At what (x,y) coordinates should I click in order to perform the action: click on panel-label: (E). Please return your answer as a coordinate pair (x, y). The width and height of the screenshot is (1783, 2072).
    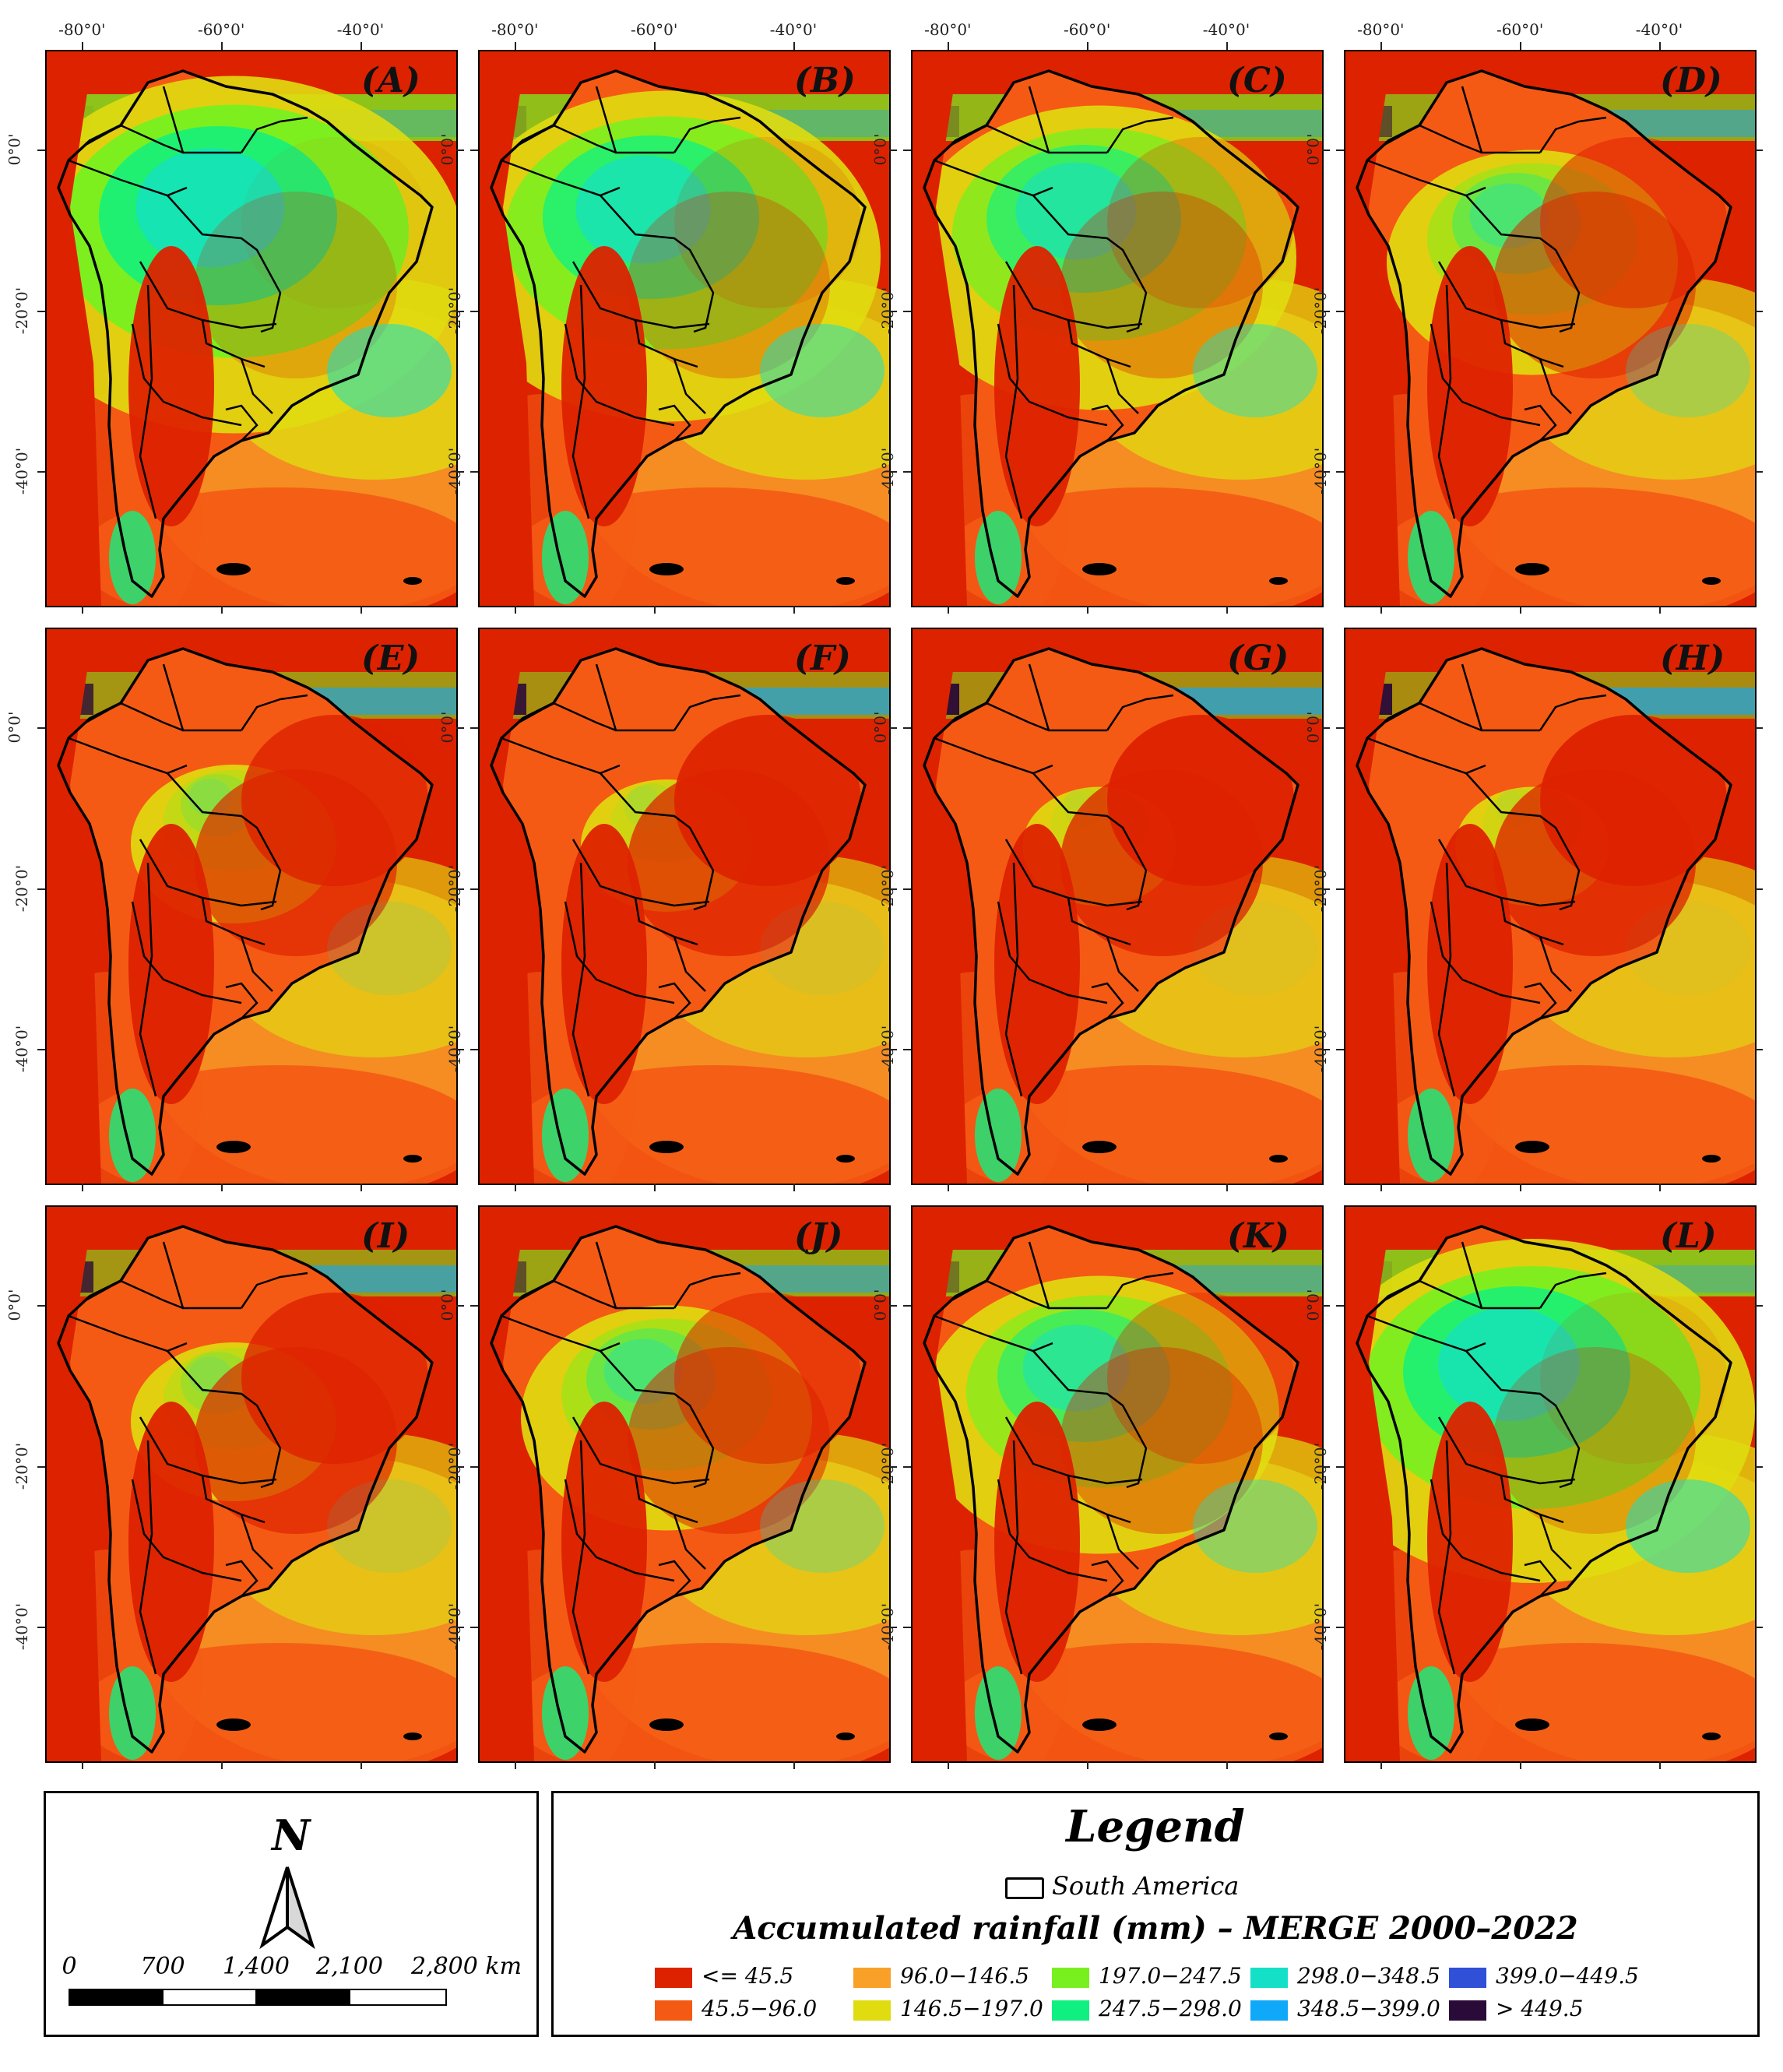
    Looking at the image, I should click on (390, 658).